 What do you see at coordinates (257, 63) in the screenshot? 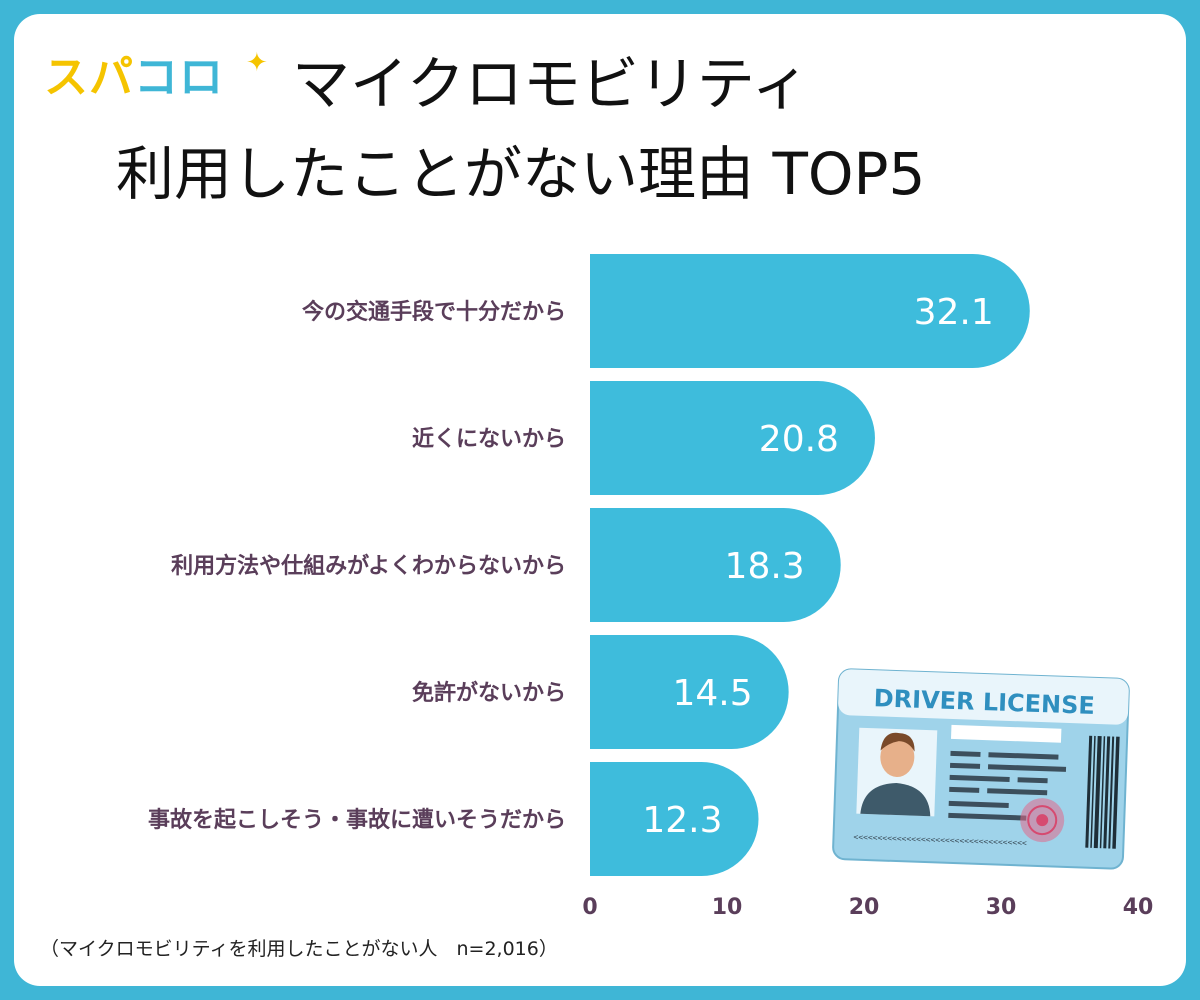
I see `sparkle-icon: ✦` at bounding box center [257, 63].